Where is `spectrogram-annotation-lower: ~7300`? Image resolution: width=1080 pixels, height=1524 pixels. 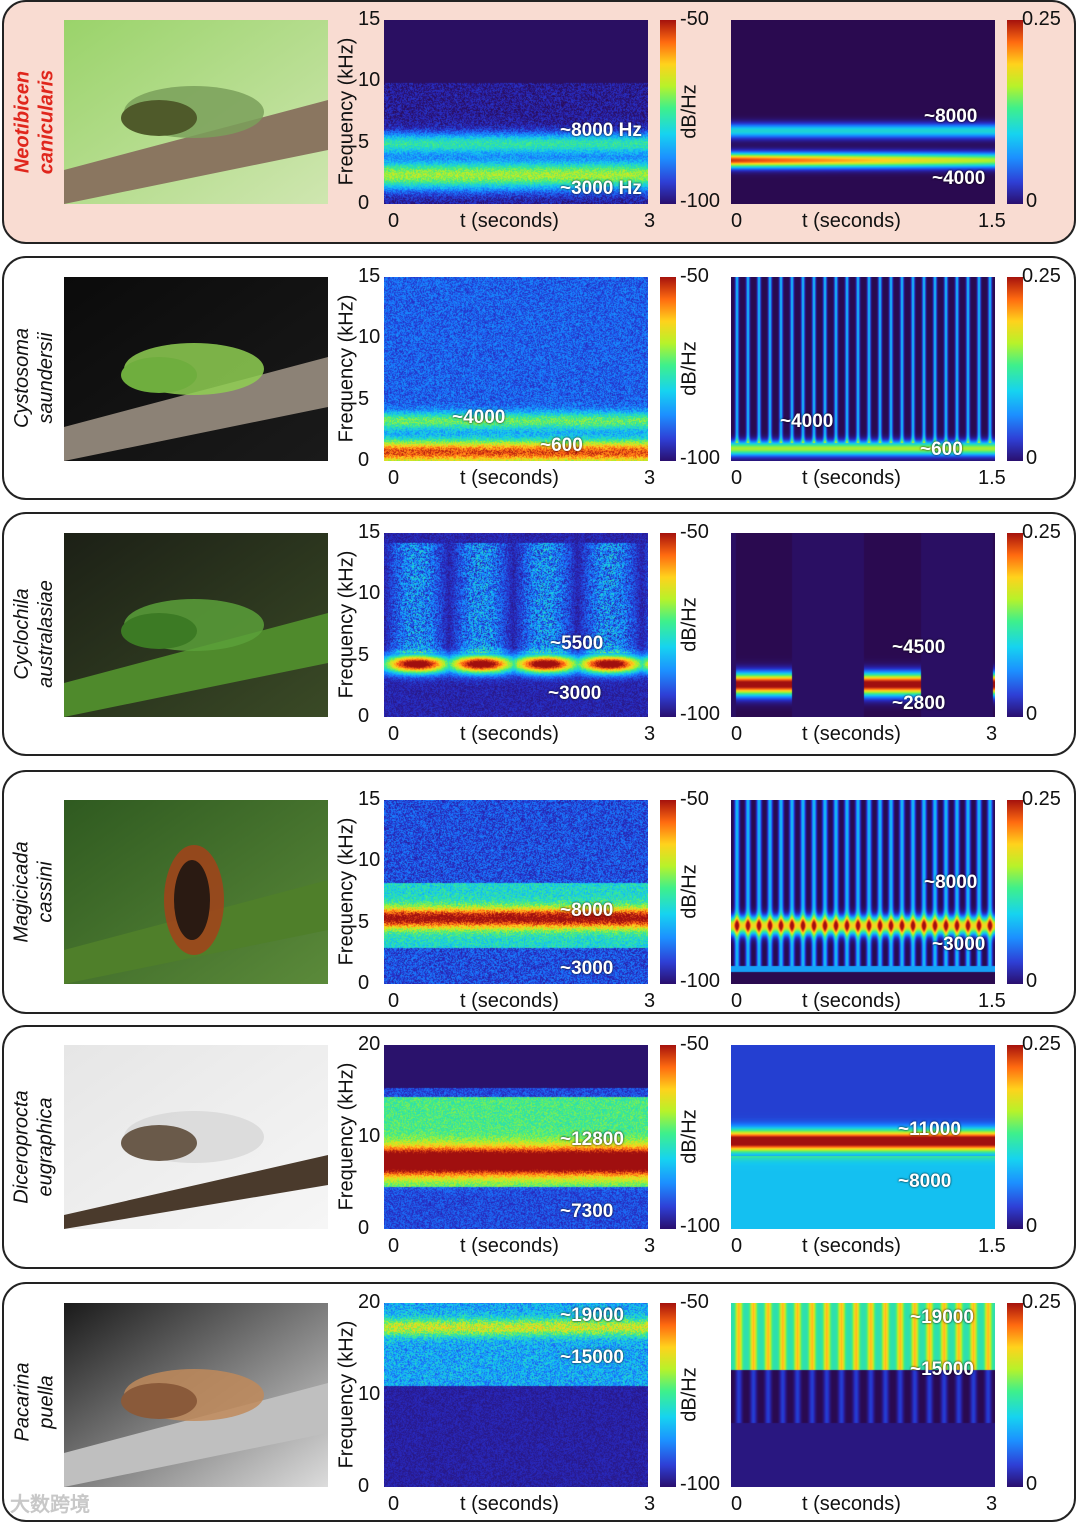
spectrogram-annotation-lower: ~7300 is located at coordinates (587, 1211).